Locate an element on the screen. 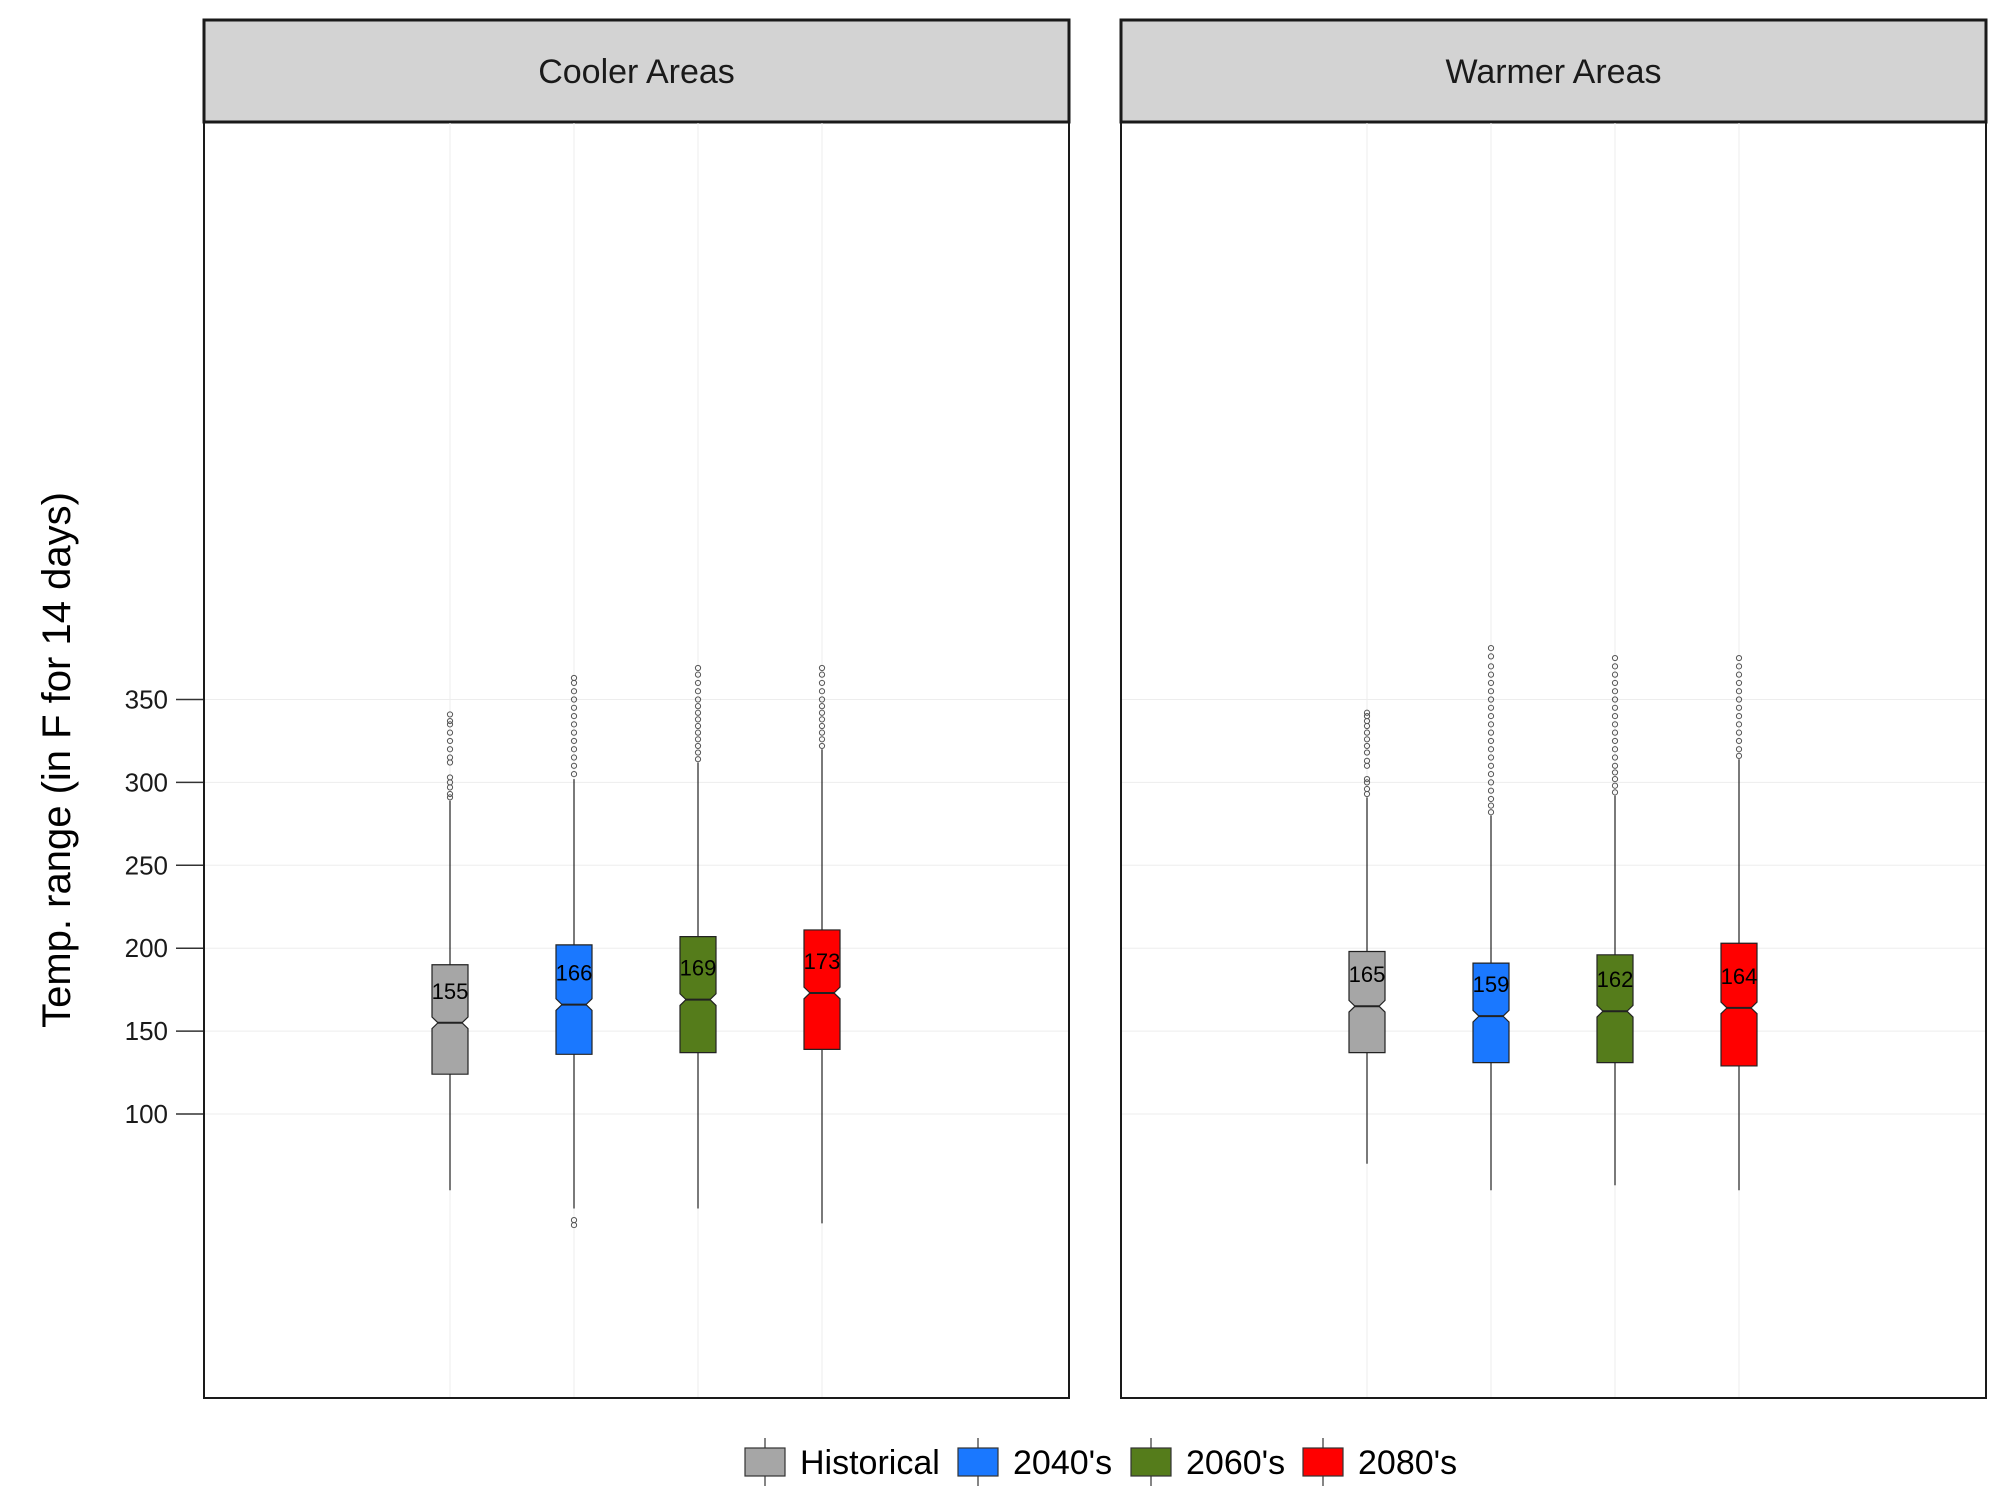  median-label: 165 is located at coordinates (1367, 974).